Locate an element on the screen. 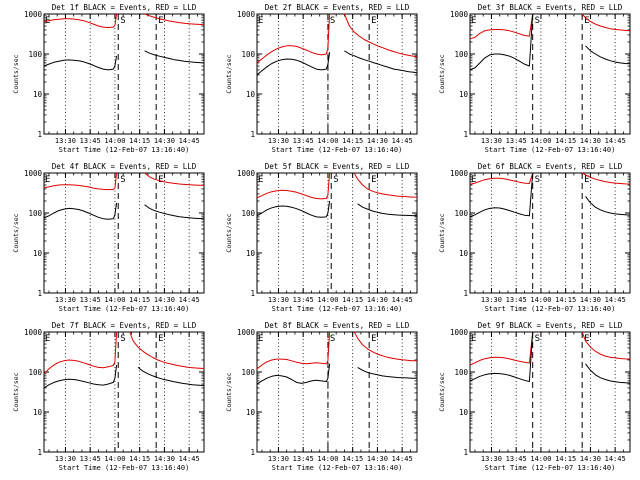 Image resolution: width=640 pixels, height=480 pixels. panel-title: Det 2f BLACK = Events, RED = LLD is located at coordinates (337, 7).